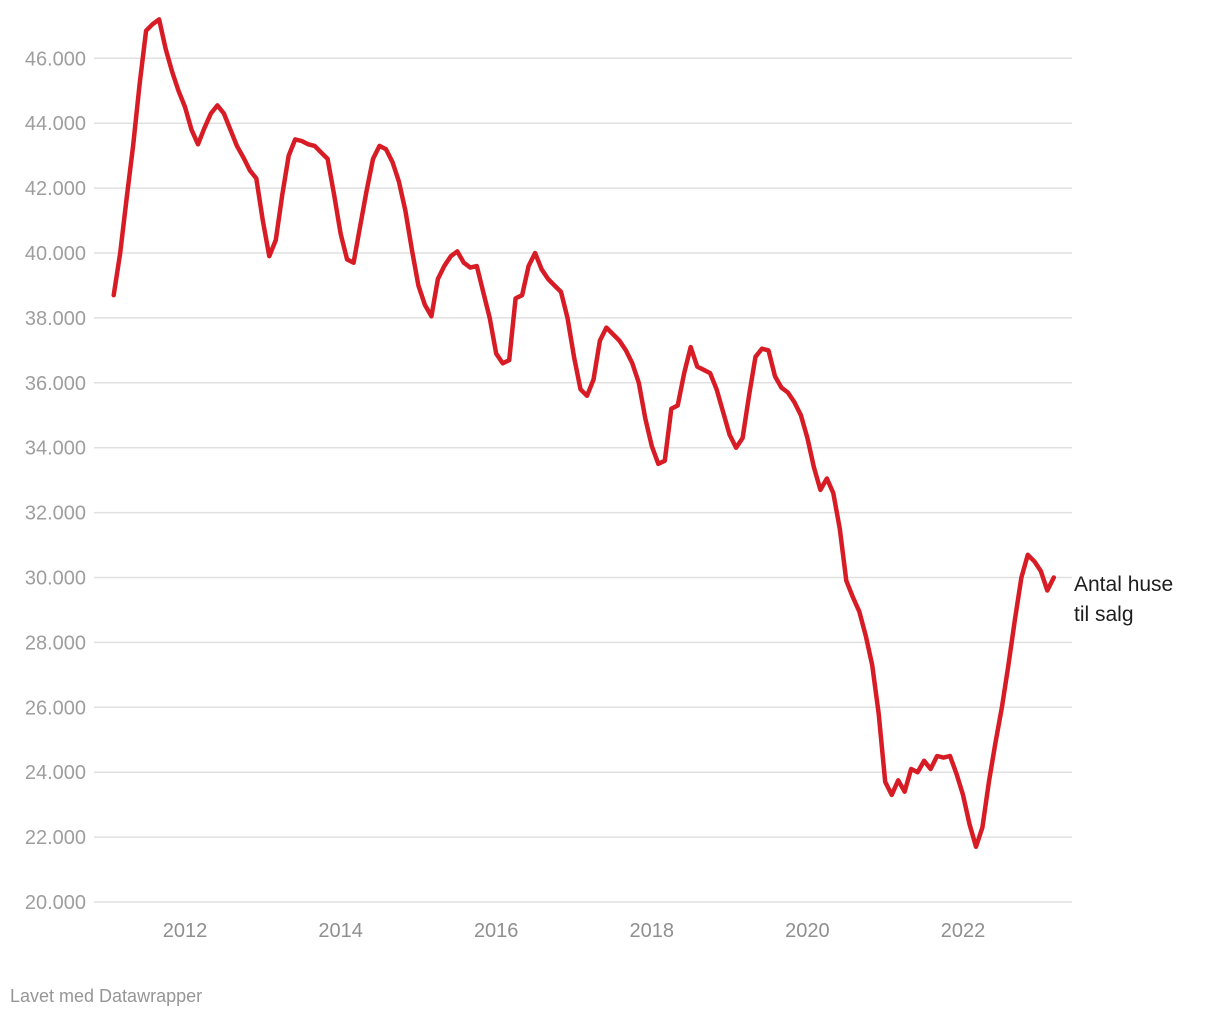 The image size is (1220, 1020). Describe the element at coordinates (55, 254) in the screenshot. I see `y-tick-label: 40.000` at that location.